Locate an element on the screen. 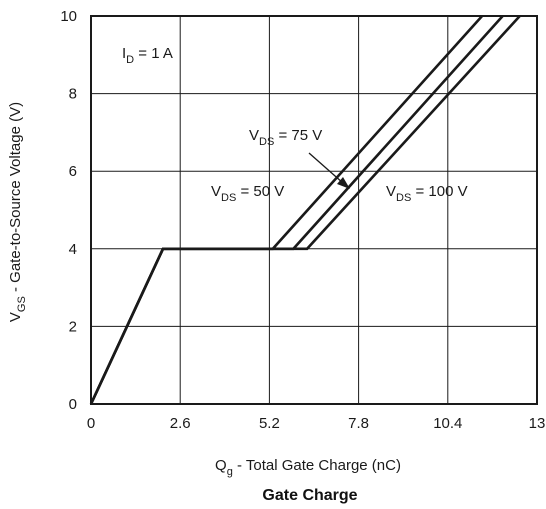 The image size is (546, 509). annotation-id: ID = 1 A is located at coordinates (147, 55).